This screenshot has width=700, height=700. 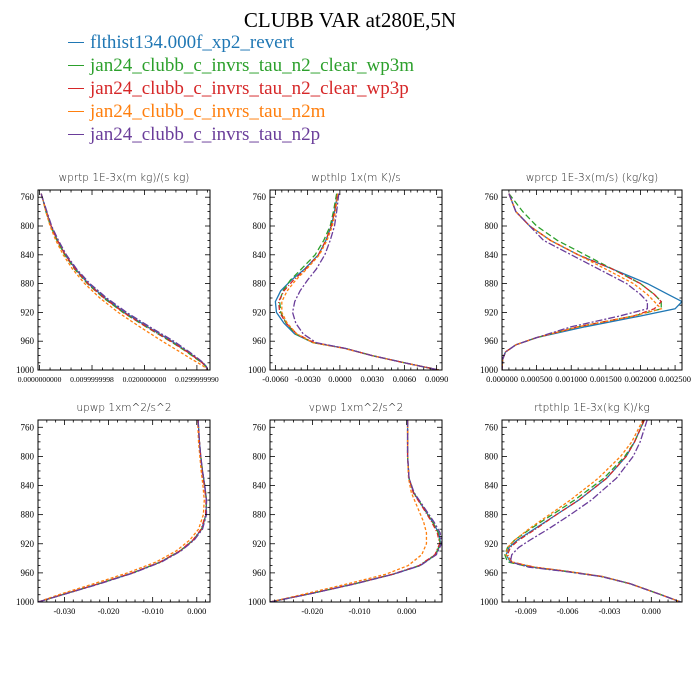 I want to click on legend-label: jan24_clubb_c_invrs_tau_n2_clear_wp3p, so click(x=249, y=88).